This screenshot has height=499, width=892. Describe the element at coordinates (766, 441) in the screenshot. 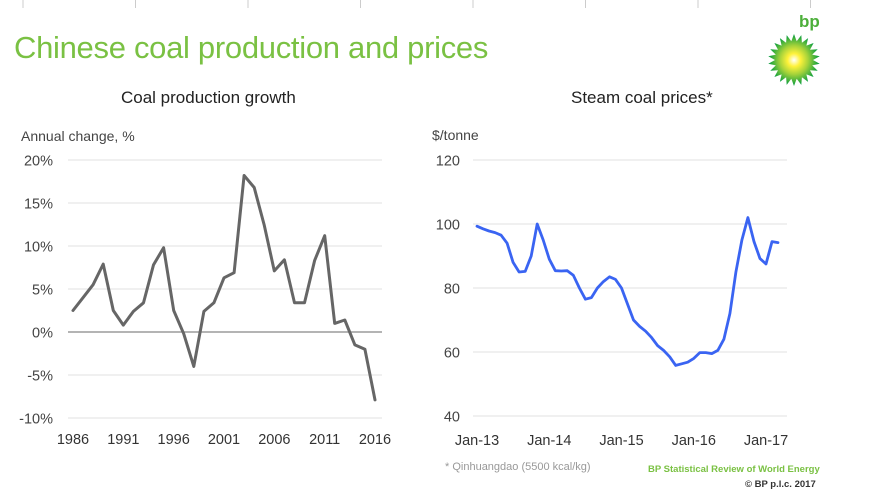

I see `x-tick-label: Jan-17` at that location.